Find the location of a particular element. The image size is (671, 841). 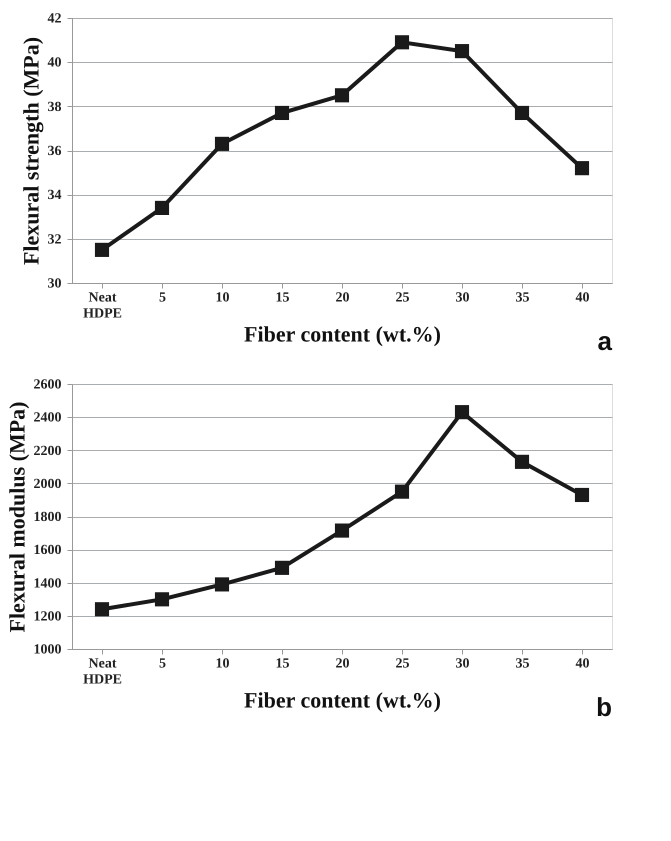

y-tick-label: 30 is located at coordinates (55, 284).